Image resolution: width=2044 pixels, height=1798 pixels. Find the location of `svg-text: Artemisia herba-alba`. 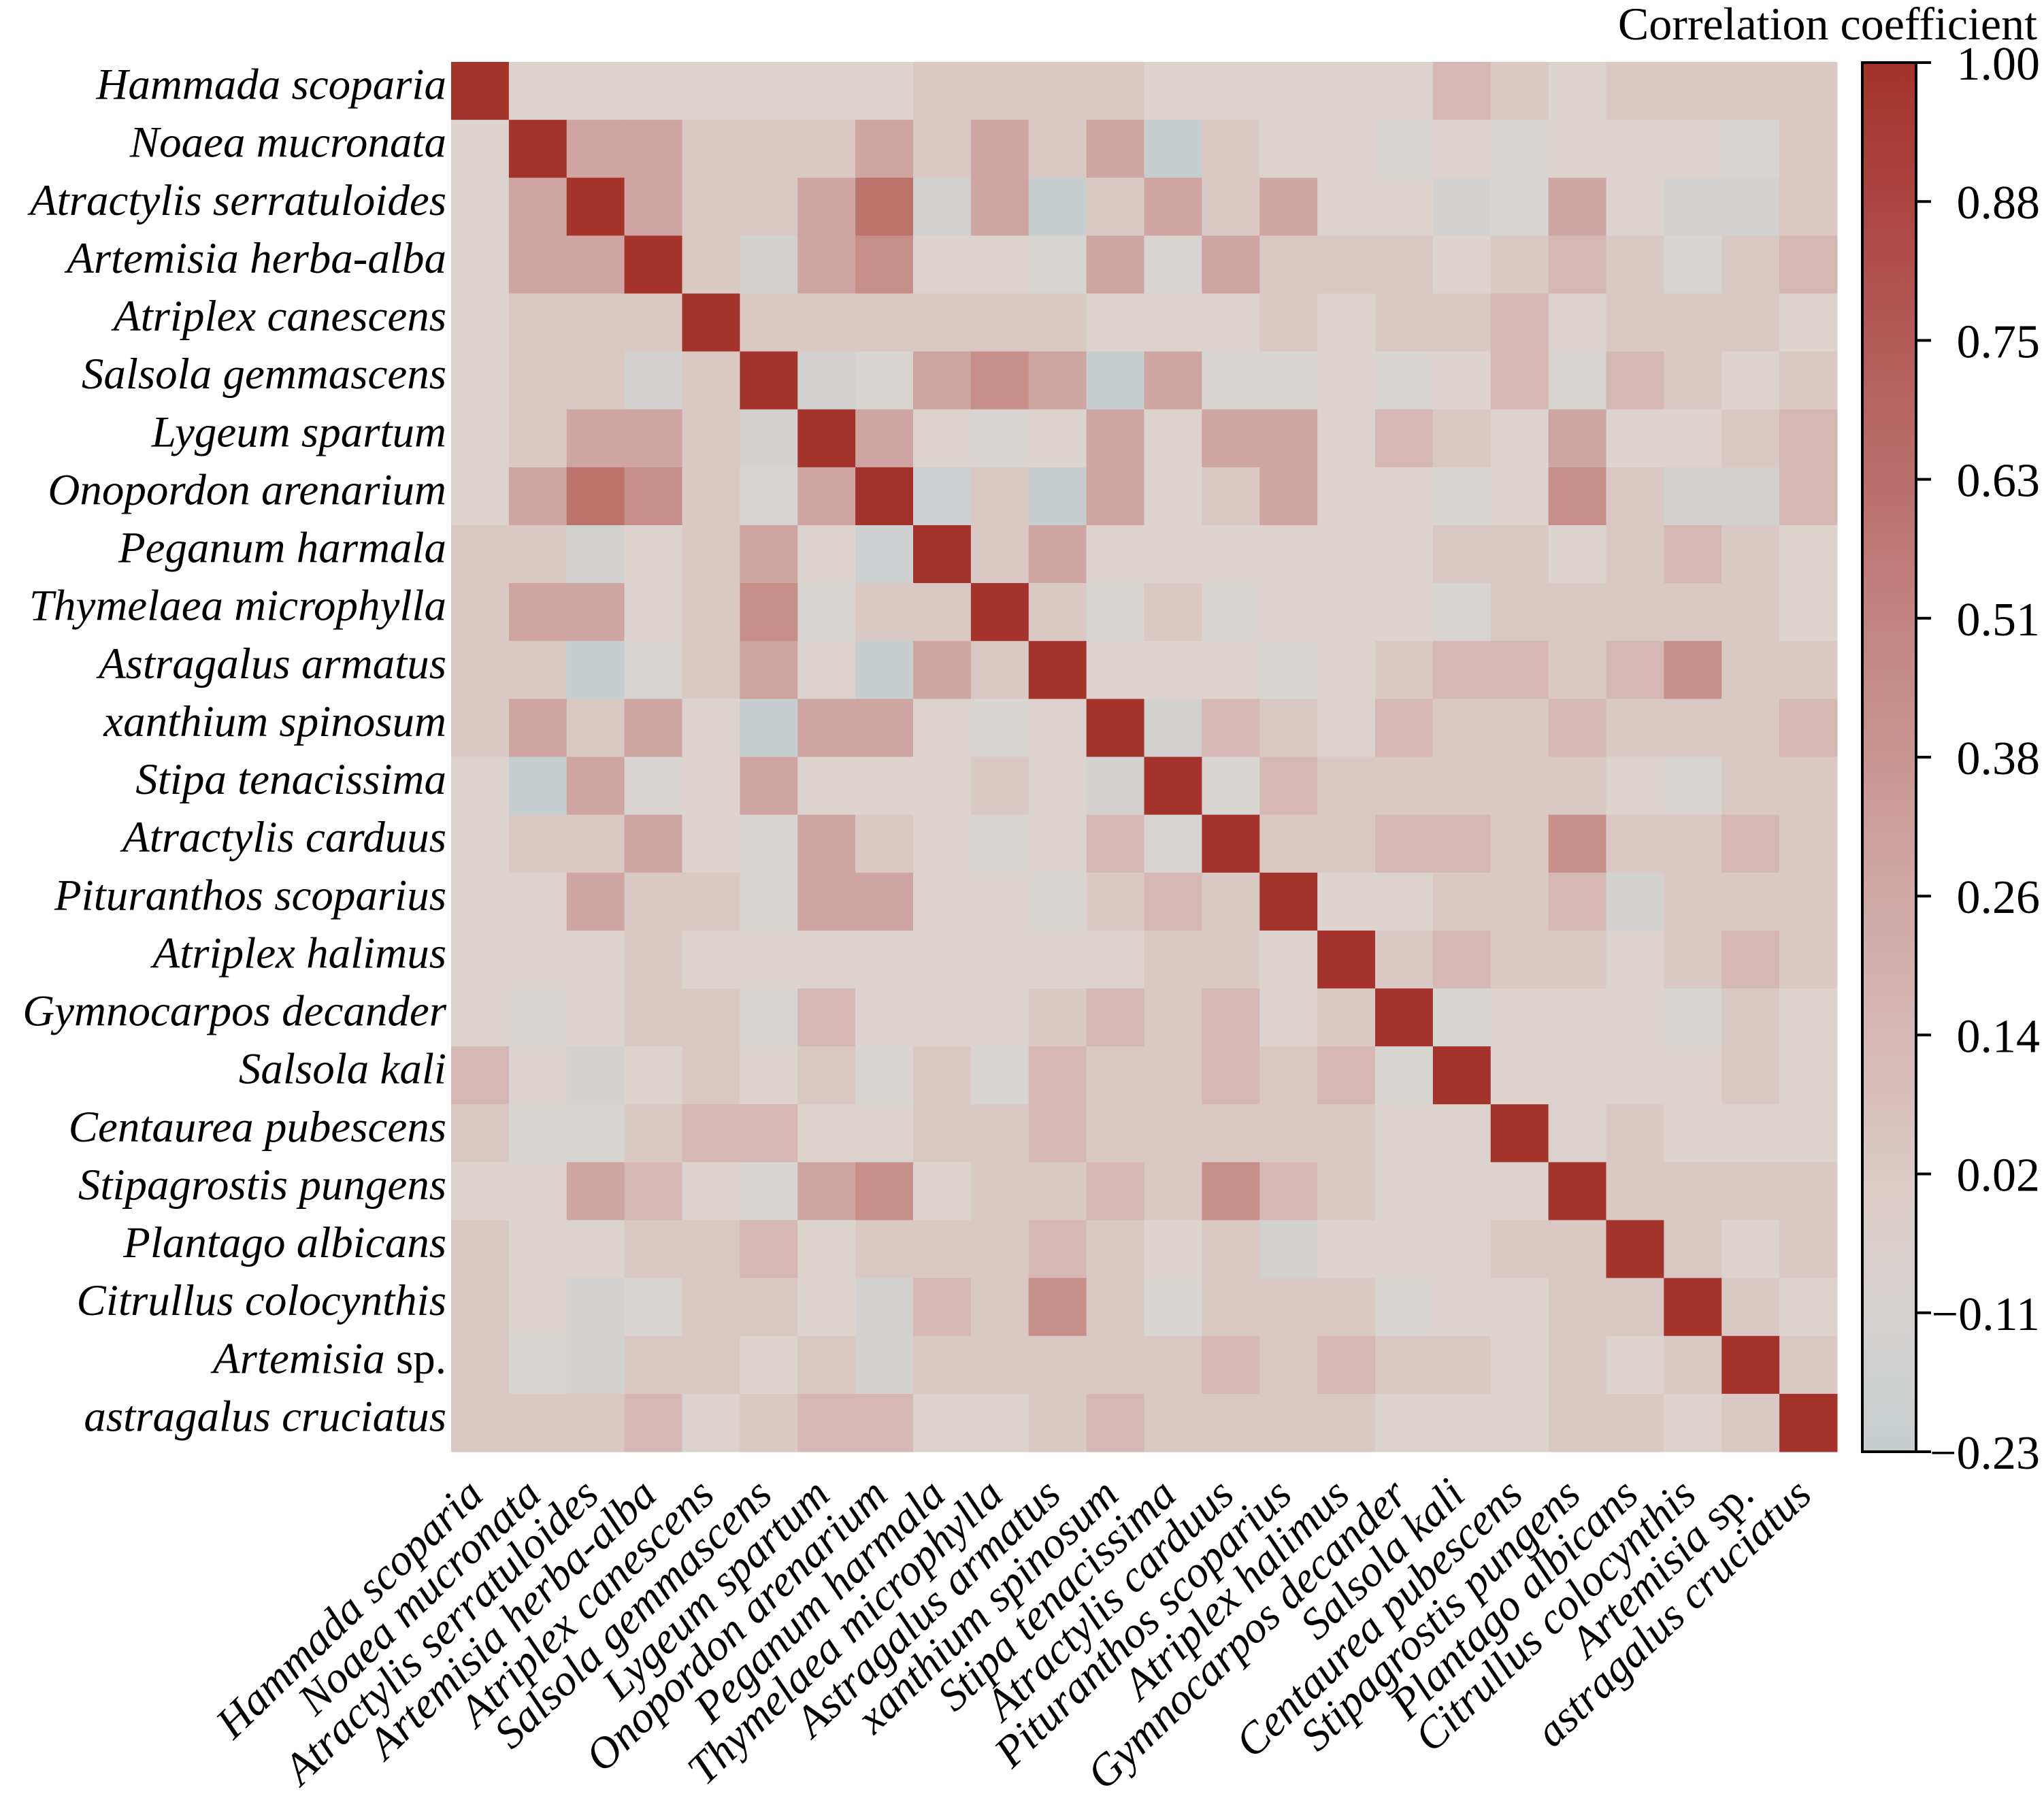

svg-text: Artemisia herba-alba is located at coordinates (255, 258).